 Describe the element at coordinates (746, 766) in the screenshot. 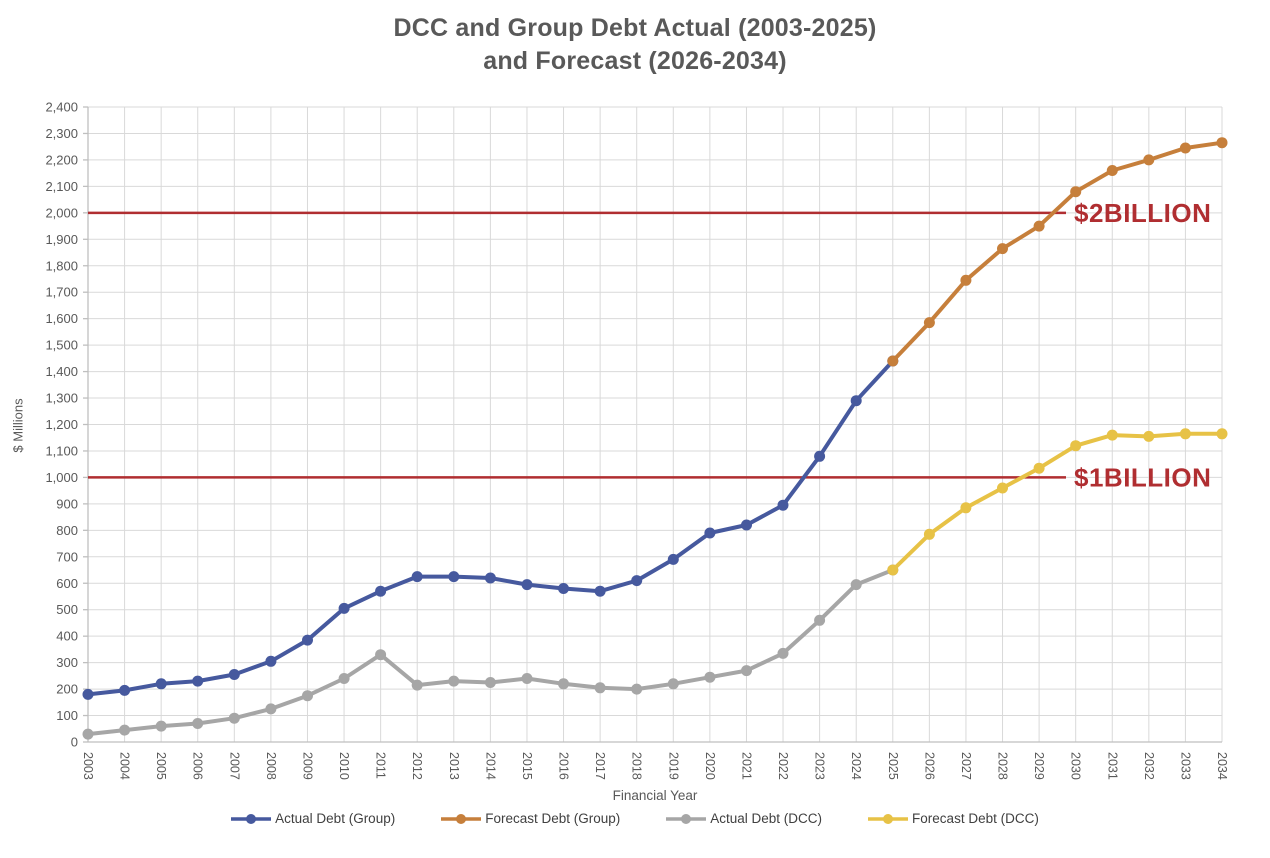

I see `svg-text: 2021` at that location.